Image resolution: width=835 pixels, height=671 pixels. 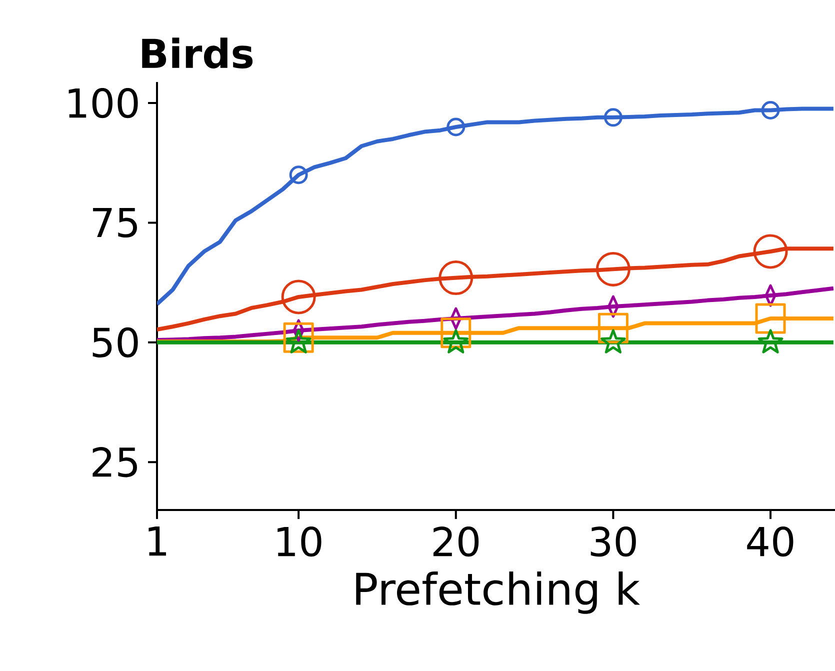 I want to click on y-tick-label: 75, so click(x=115, y=223).